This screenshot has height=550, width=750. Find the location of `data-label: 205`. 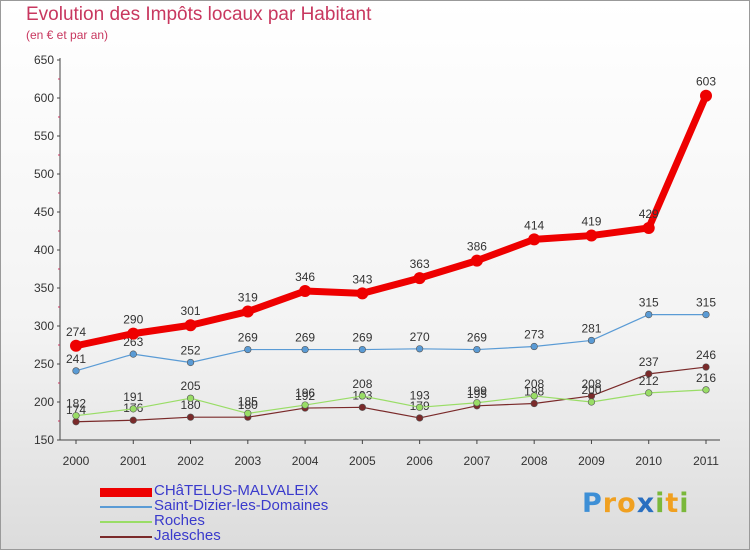

data-label: 205 is located at coordinates (191, 386).